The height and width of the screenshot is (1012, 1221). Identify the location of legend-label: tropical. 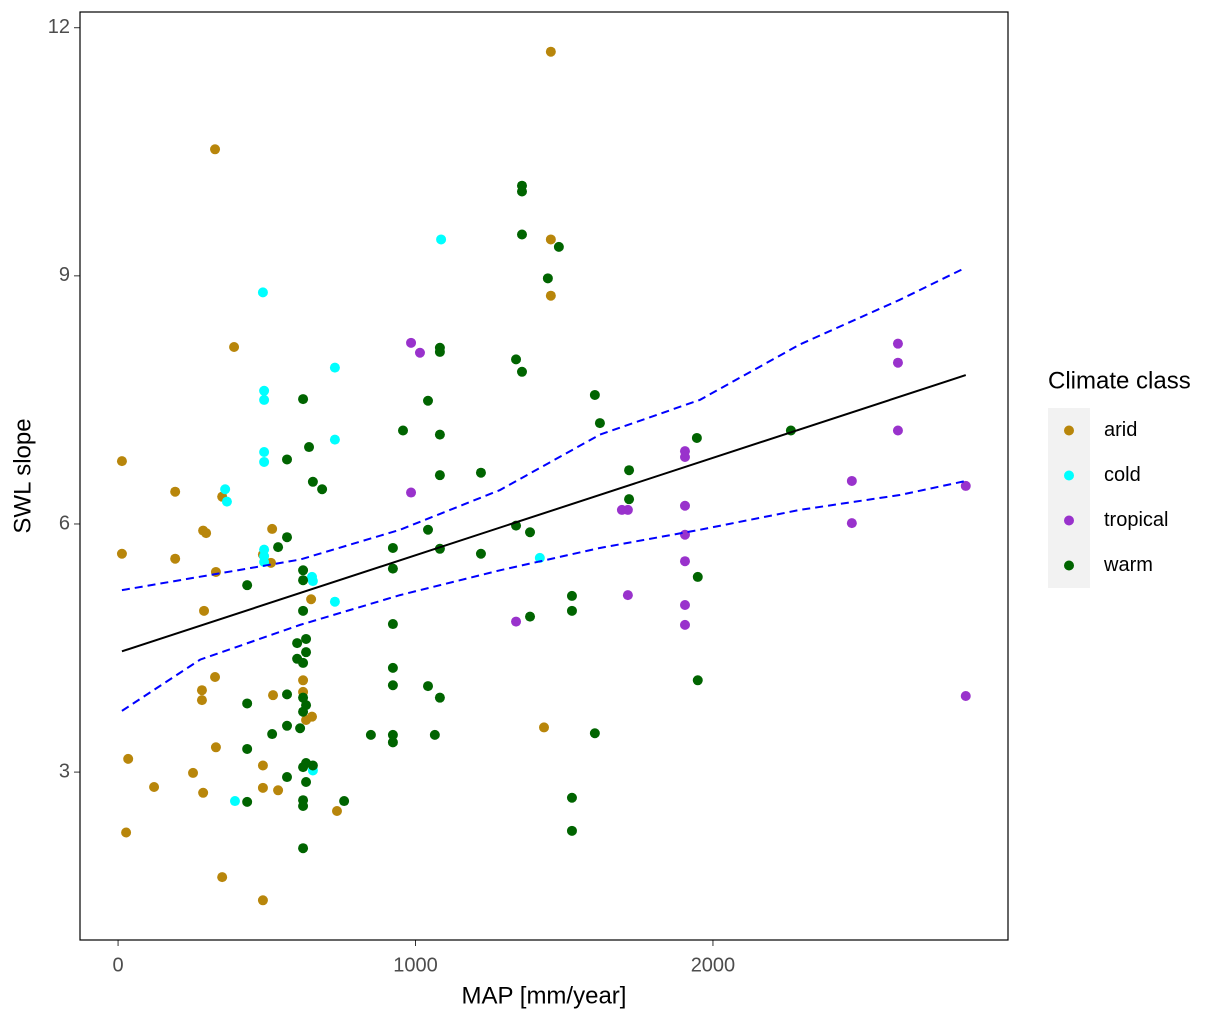
(1136, 520).